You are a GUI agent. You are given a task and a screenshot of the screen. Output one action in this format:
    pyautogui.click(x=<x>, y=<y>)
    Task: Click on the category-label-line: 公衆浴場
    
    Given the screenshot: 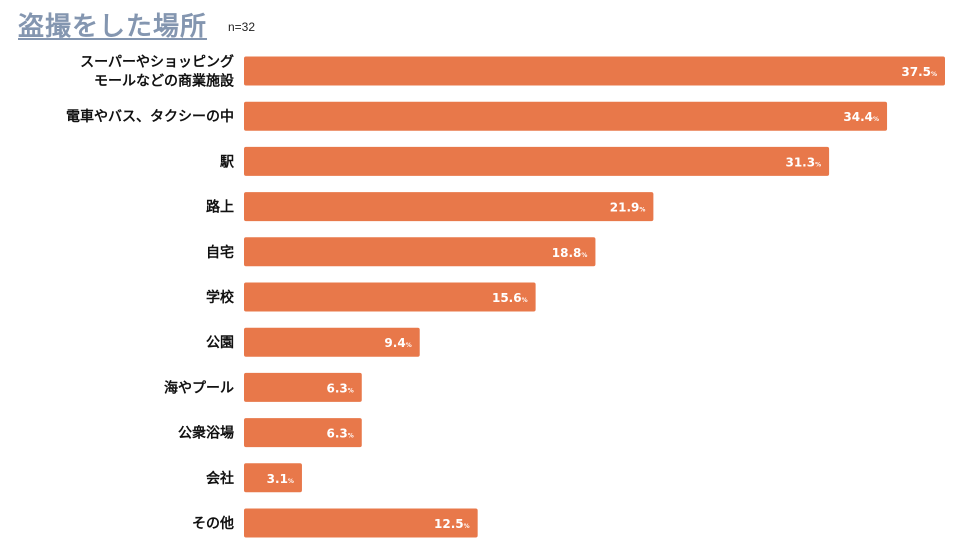 What is the action you would take?
    pyautogui.click(x=206, y=433)
    